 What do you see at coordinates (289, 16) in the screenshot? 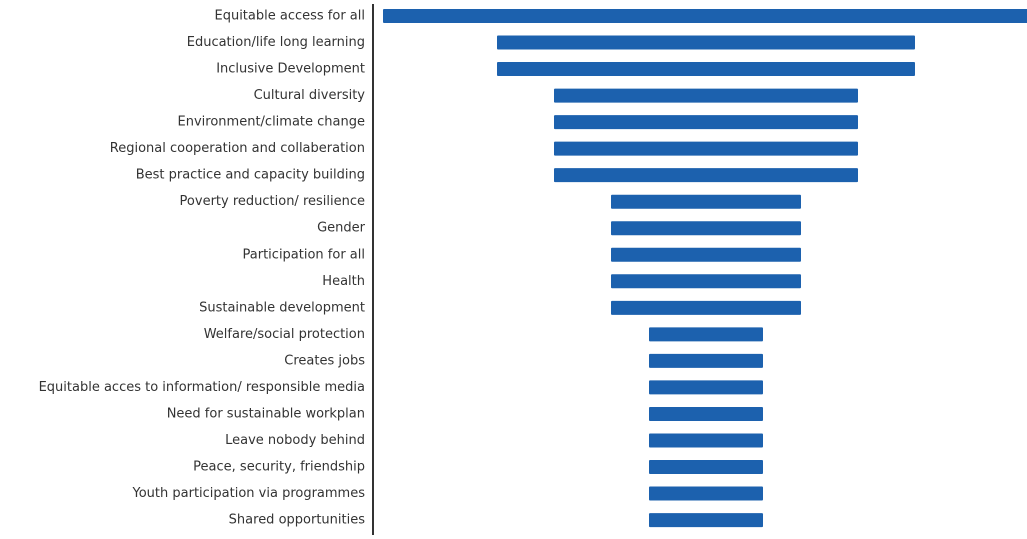
I see `category-label: Equitable access for all` at bounding box center [289, 16].